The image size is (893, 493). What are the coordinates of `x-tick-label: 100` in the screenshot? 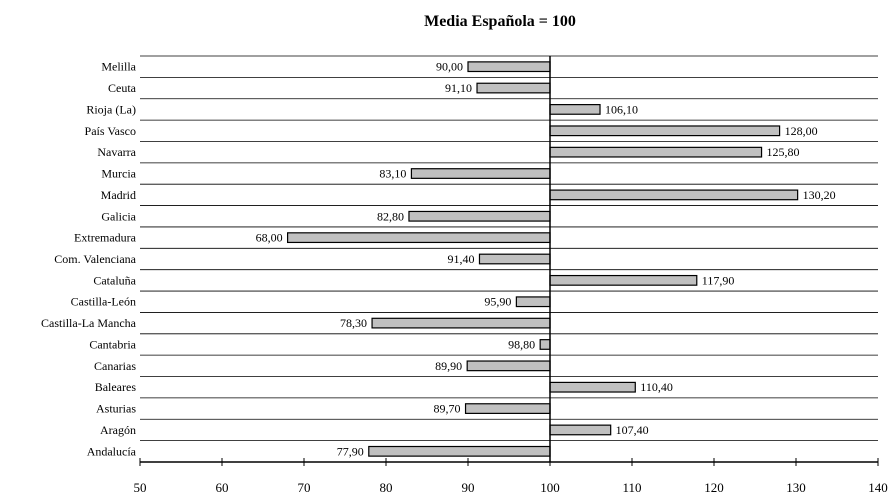 It's located at (550, 486).